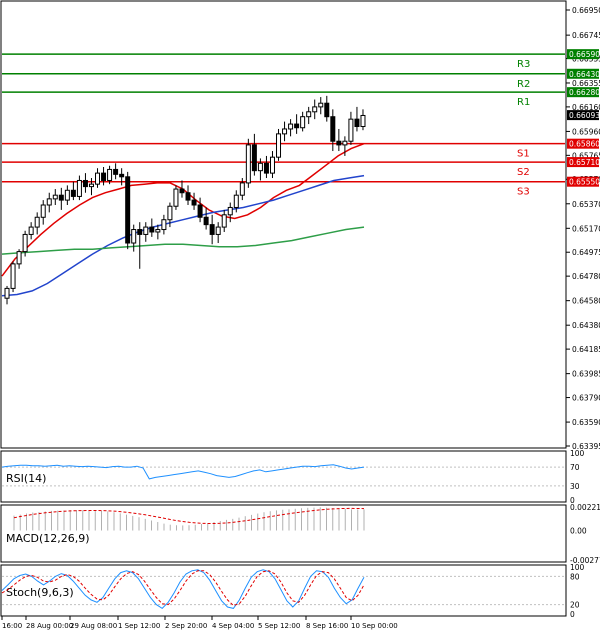 This screenshot has height=631, width=600. What do you see at coordinates (586, 446) in the screenshot?
I see `price-tick-label: 0.63395` at bounding box center [586, 446].